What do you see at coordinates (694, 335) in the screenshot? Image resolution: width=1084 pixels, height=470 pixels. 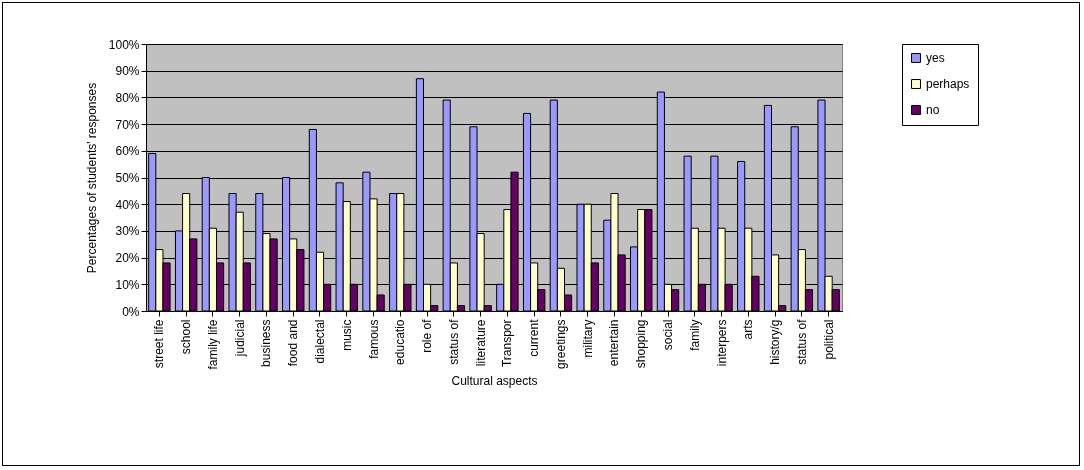 I see `x-tick-label: family` at bounding box center [694, 335].